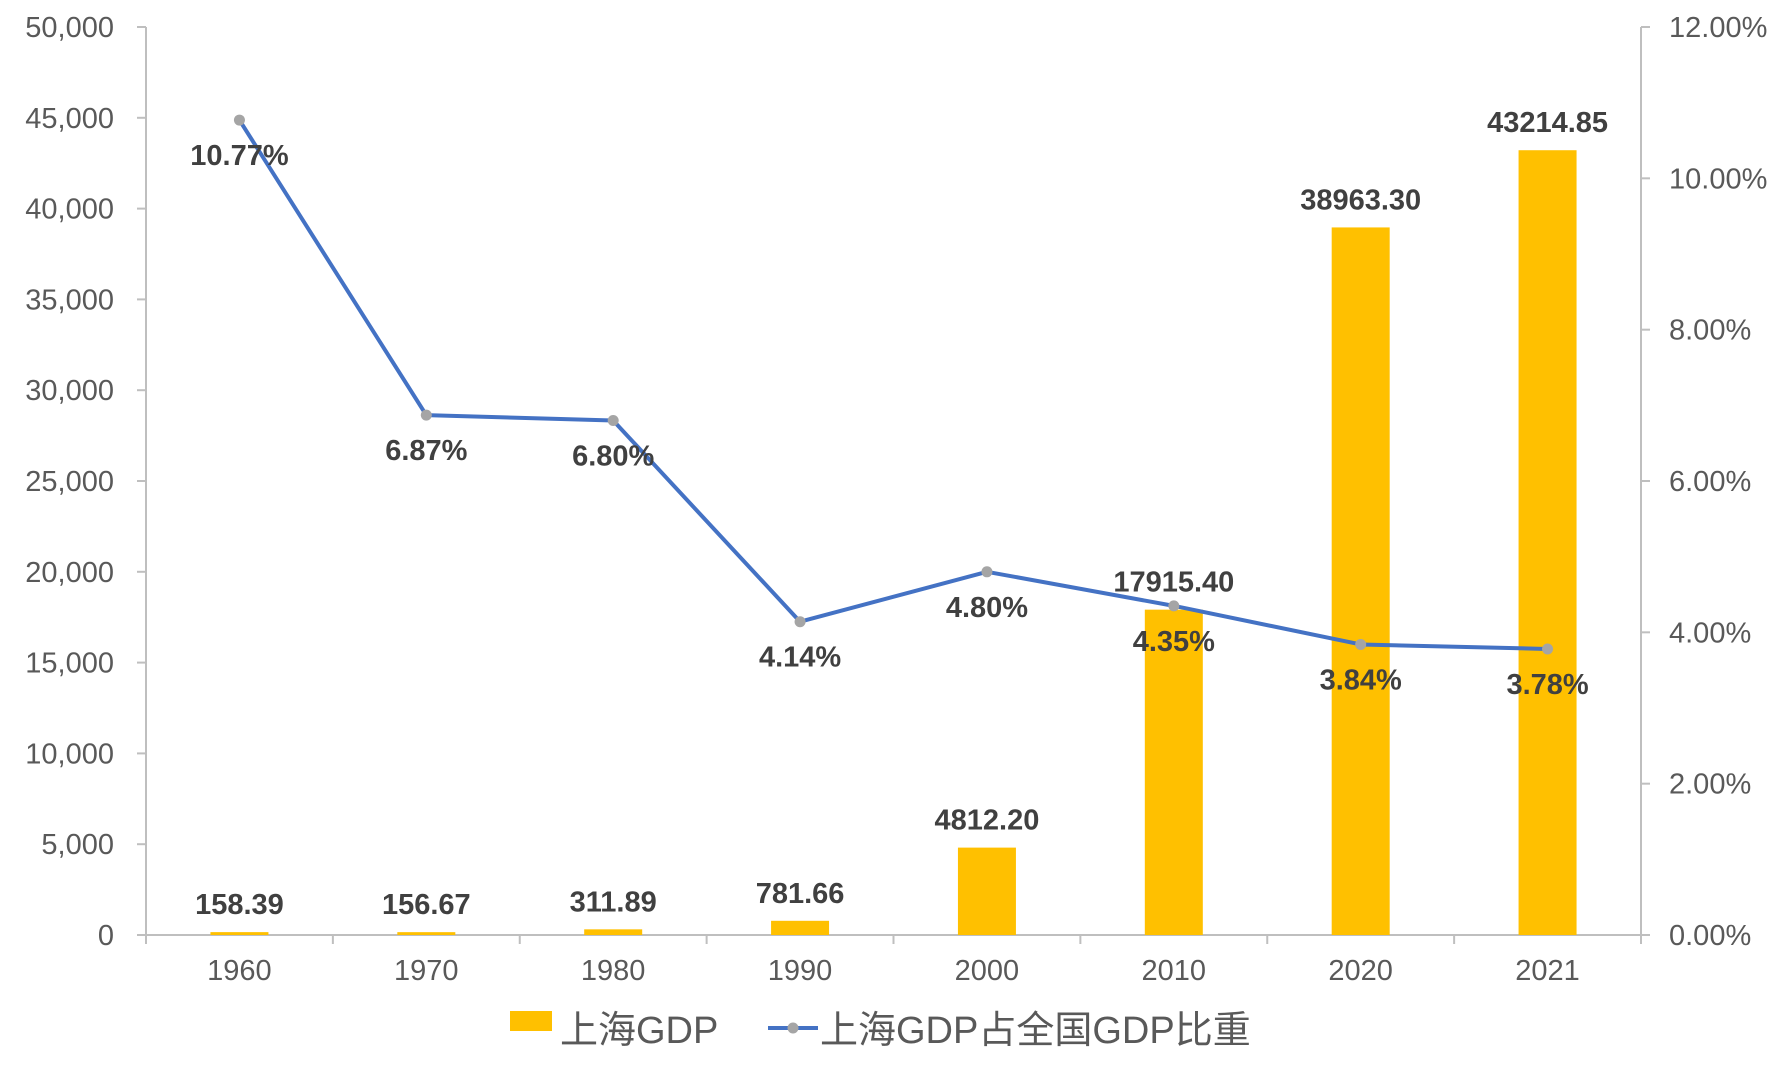 Image resolution: width=1772 pixels, height=1067 pixels. I want to click on right-axis: 0.00% 2.00% 4.00% 6.00% 8.00% 10.00% 12.00%, so click(1703, 482).